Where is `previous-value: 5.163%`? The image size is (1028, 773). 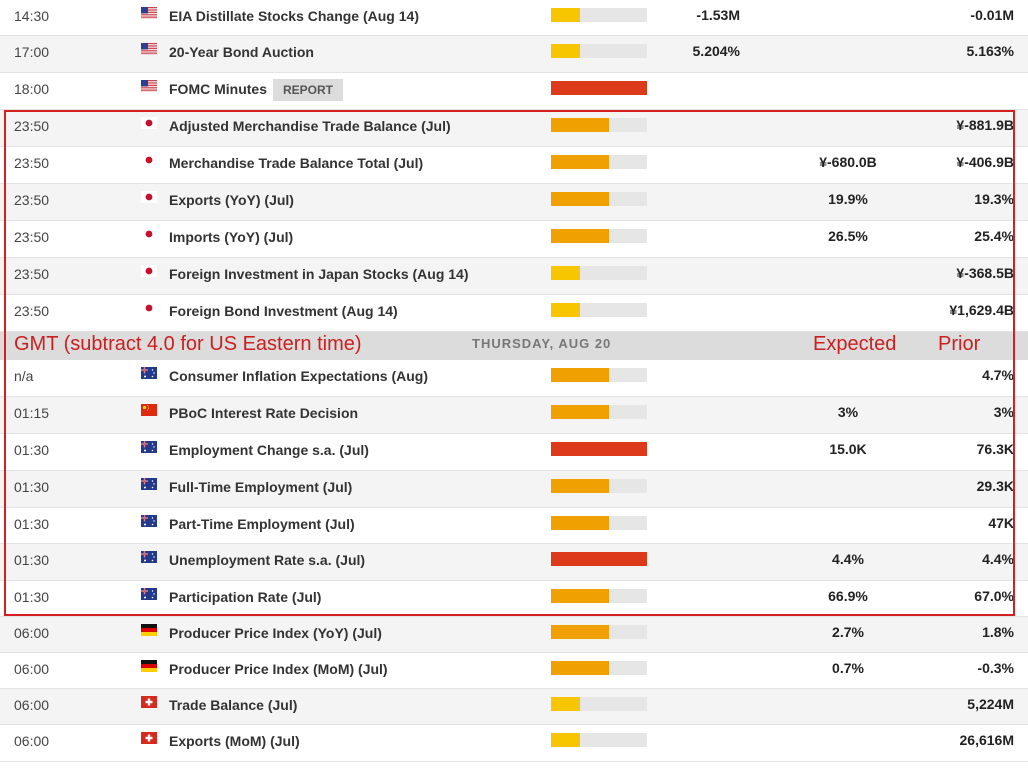 previous-value: 5.163% is located at coordinates (990, 51).